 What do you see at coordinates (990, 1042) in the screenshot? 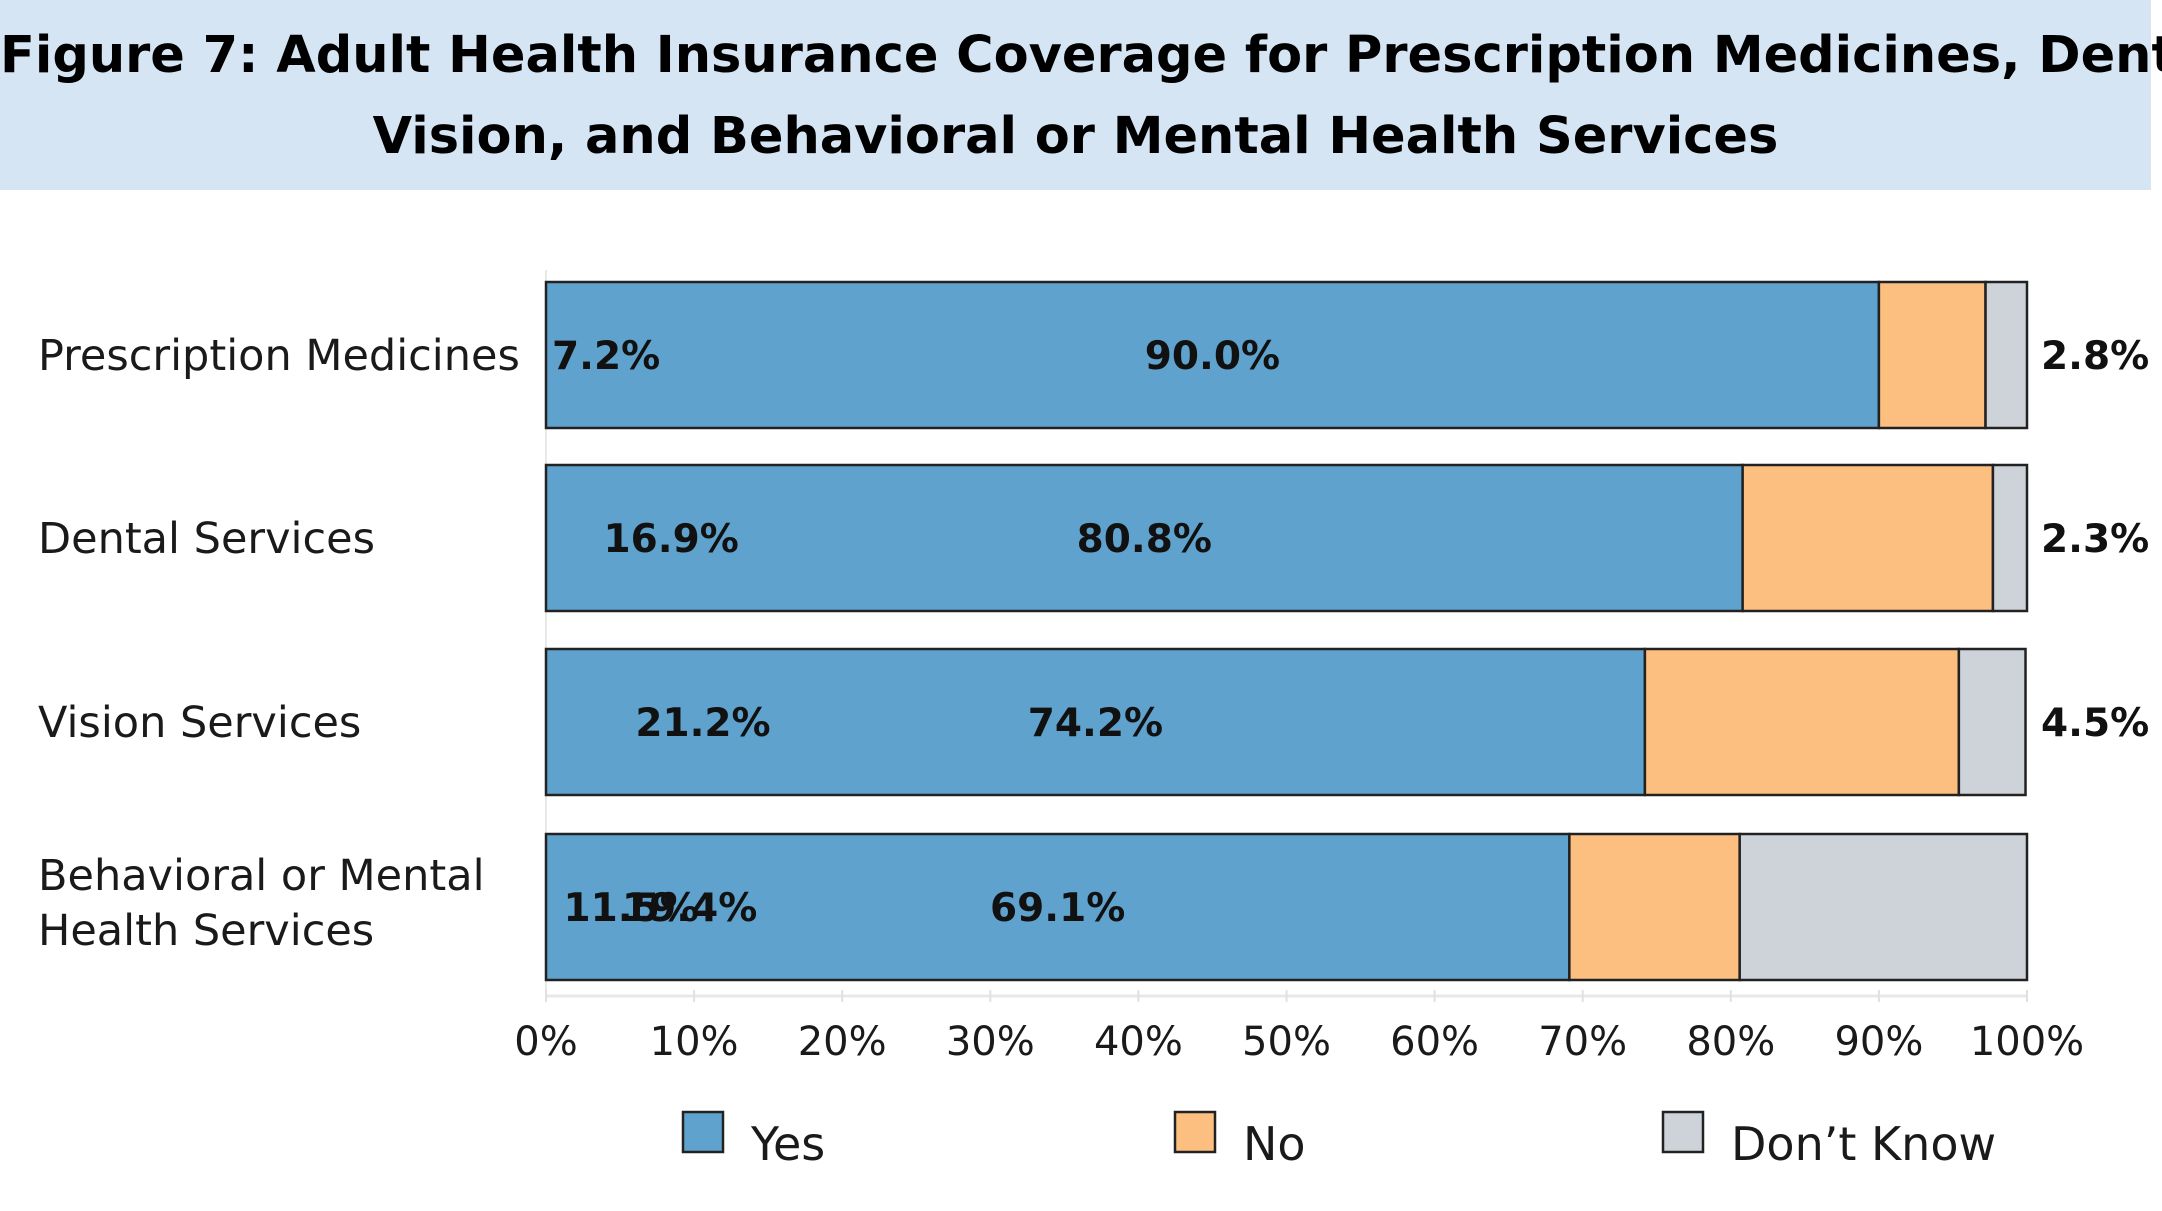
I see `x-tick-label: 30%` at bounding box center [990, 1042].